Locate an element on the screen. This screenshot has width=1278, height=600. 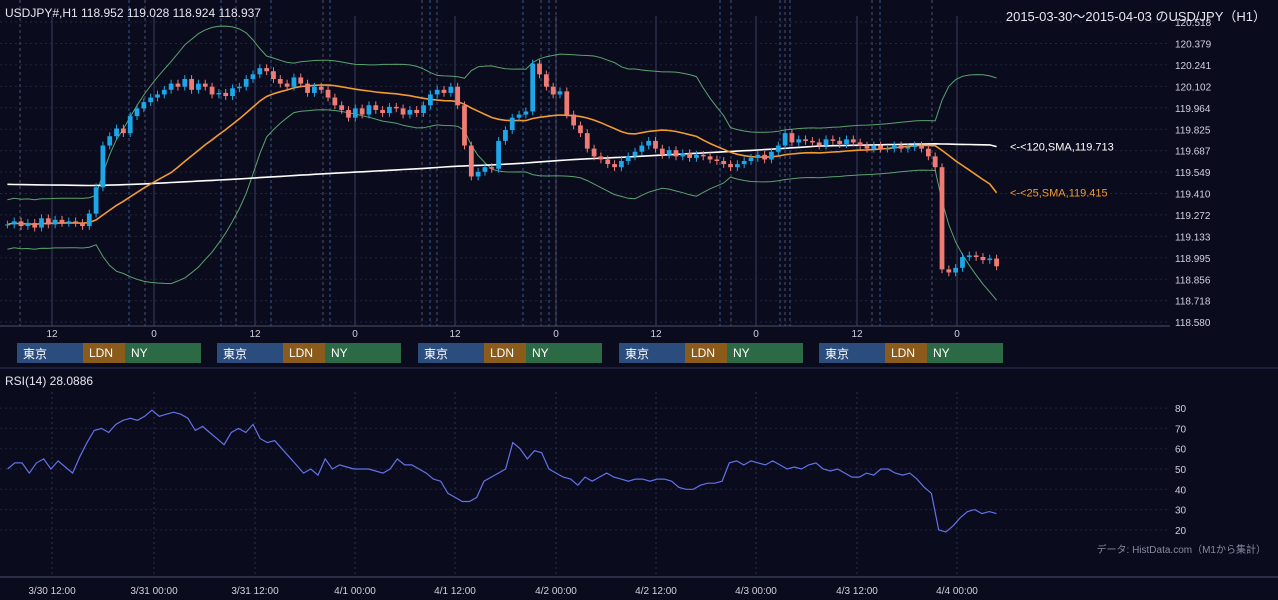
date-tick-label: 4/1 12:00 is located at coordinates (455, 591).